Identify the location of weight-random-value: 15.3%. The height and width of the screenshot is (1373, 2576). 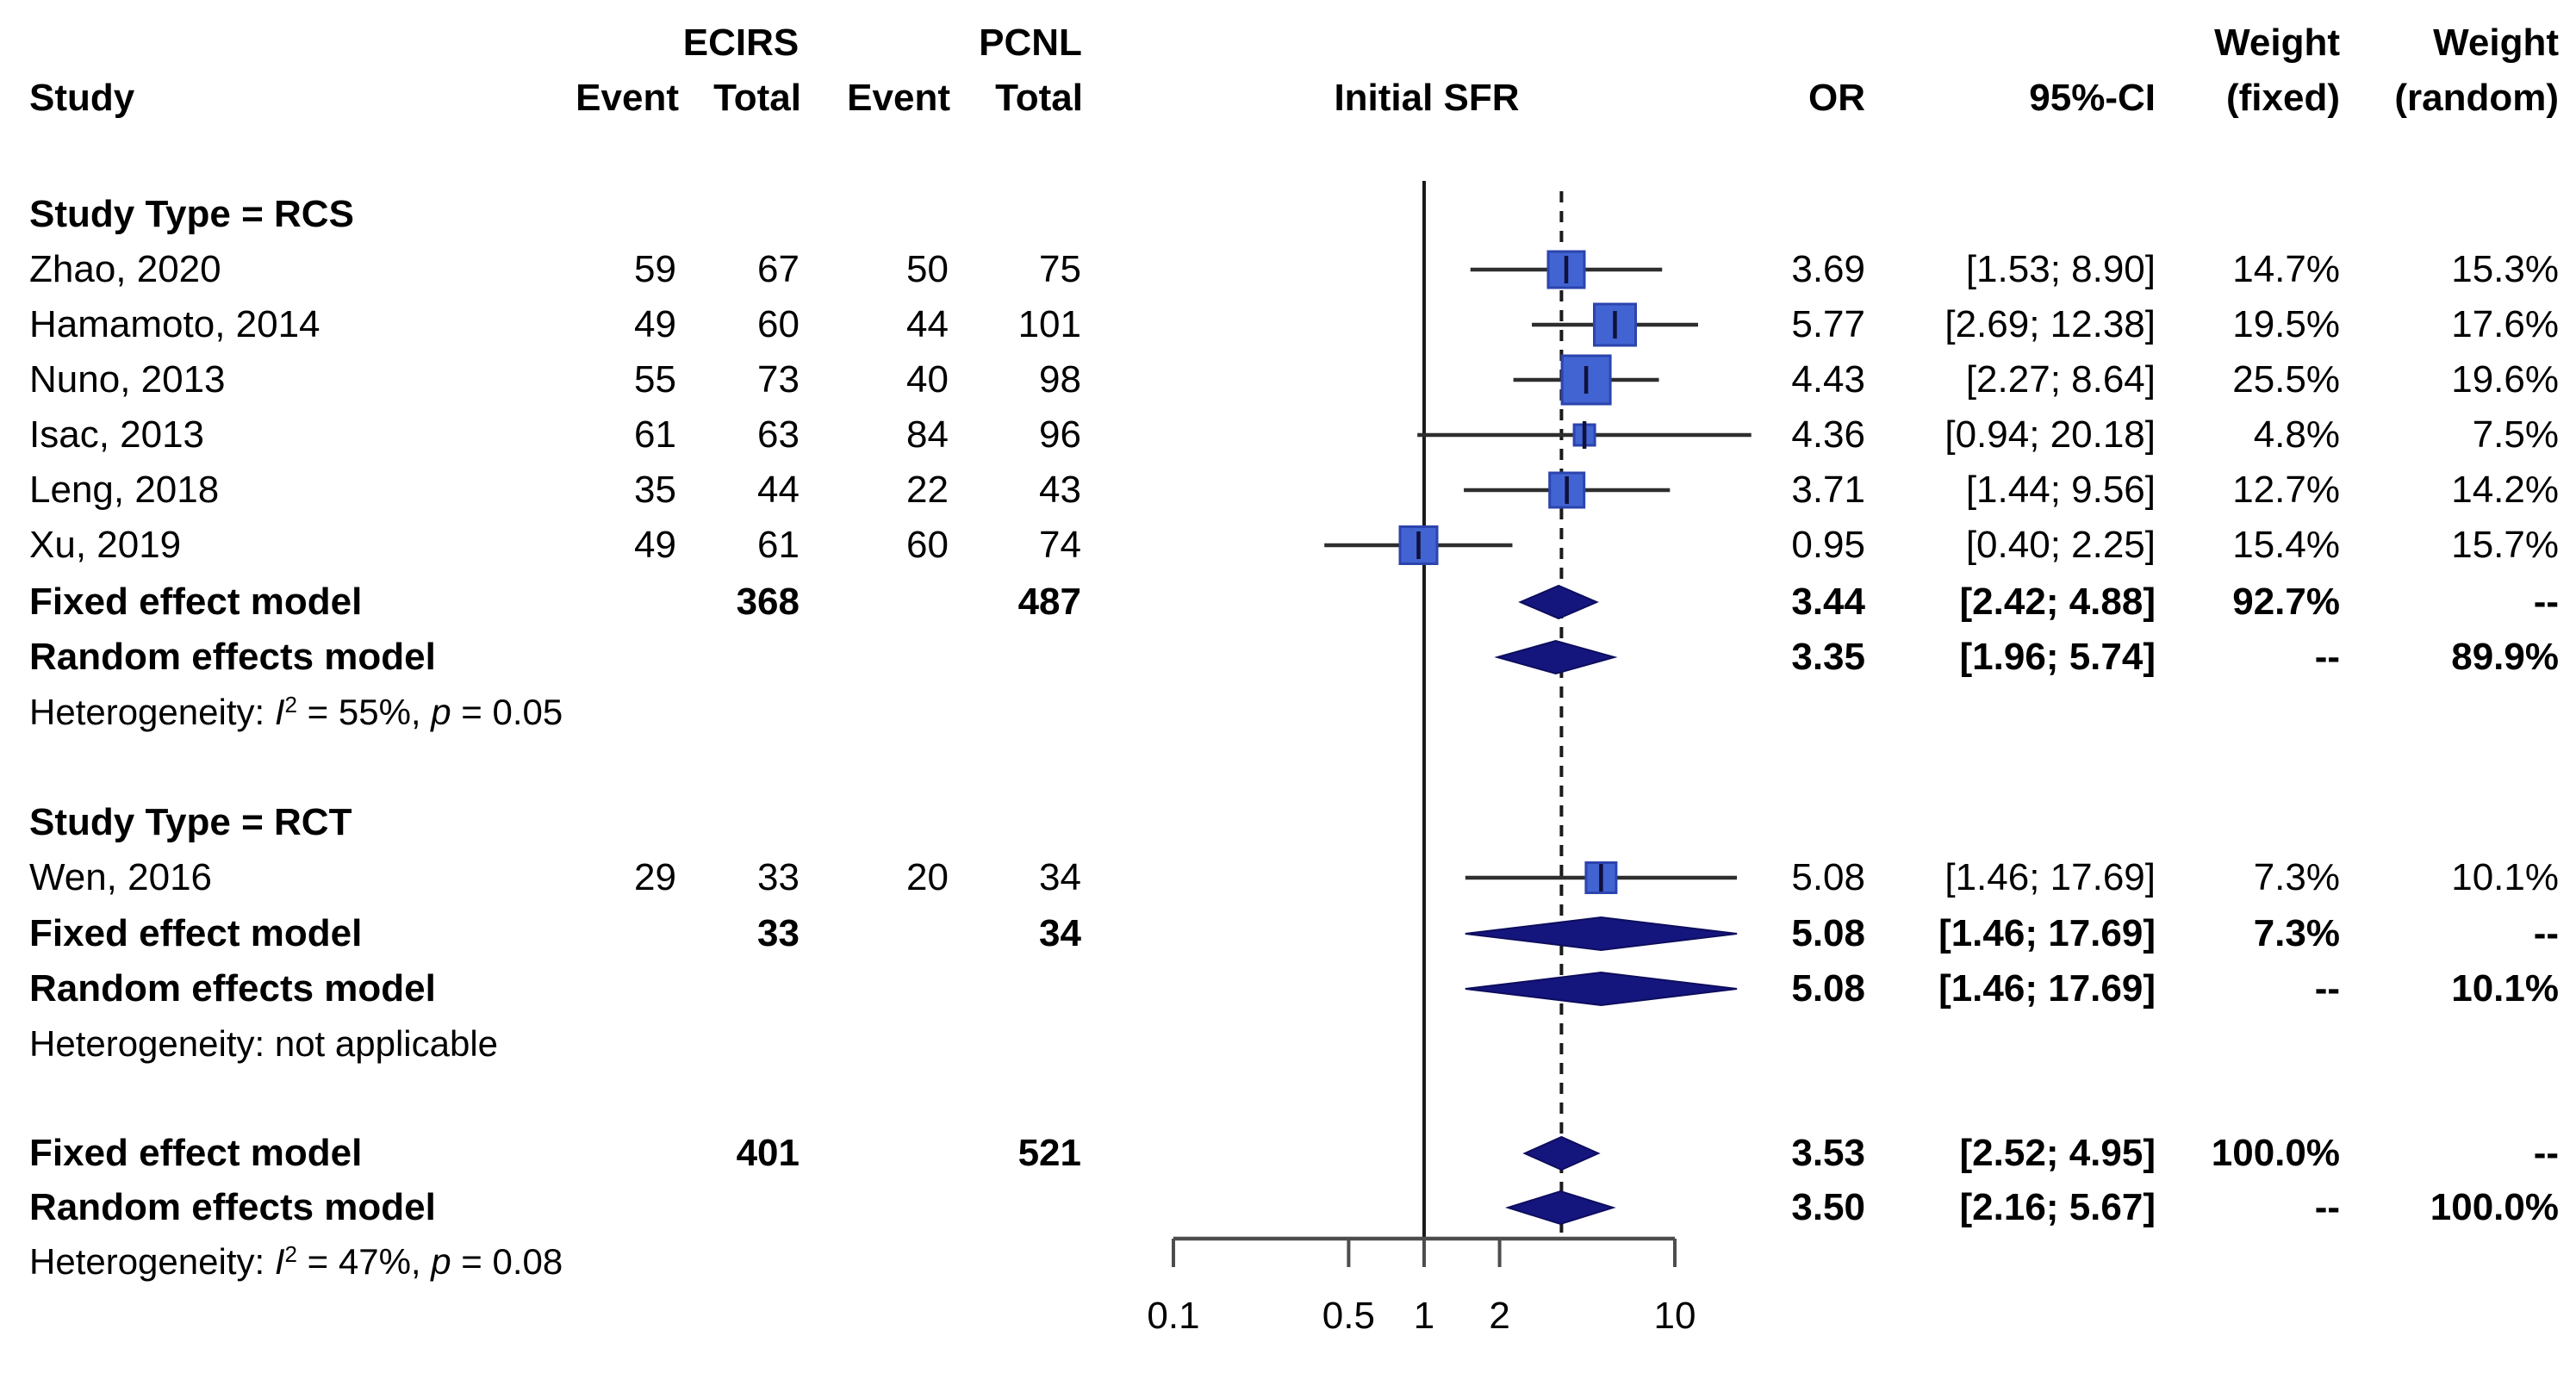
(2505, 269).